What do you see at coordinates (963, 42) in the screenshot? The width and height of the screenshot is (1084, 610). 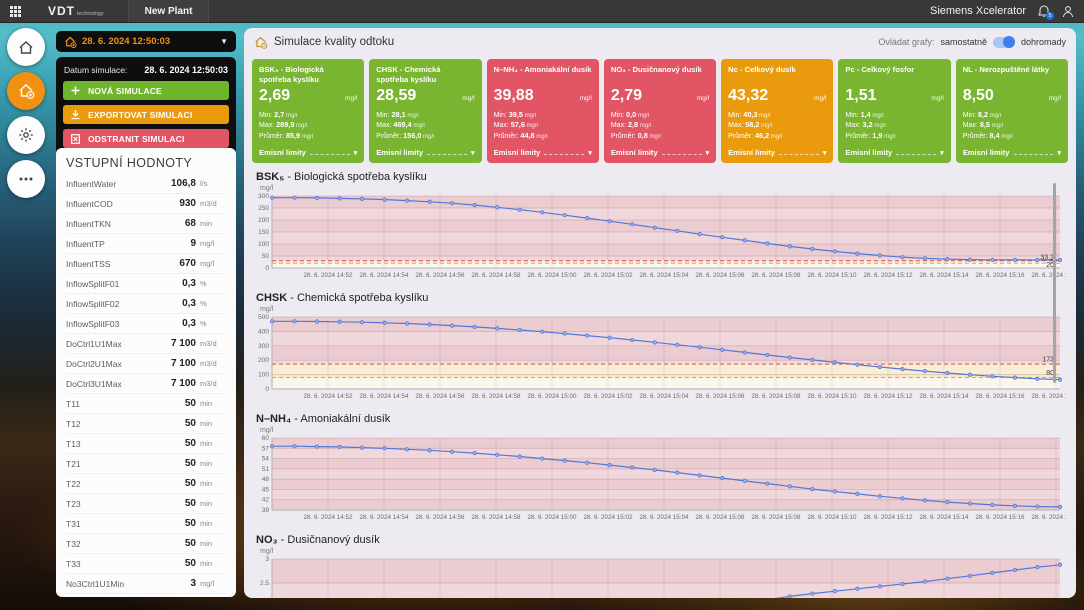 I see `chart-control-option-separate: samostatně` at bounding box center [963, 42].